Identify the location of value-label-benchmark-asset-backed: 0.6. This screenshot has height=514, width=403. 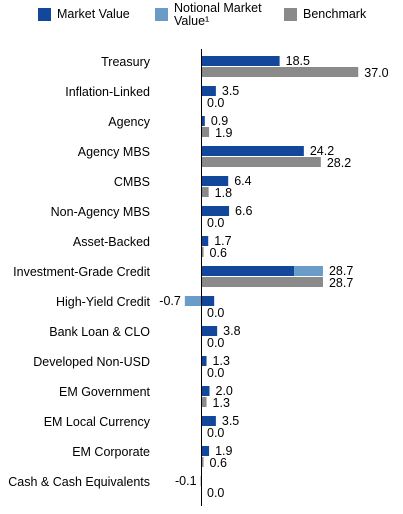
(218, 253).